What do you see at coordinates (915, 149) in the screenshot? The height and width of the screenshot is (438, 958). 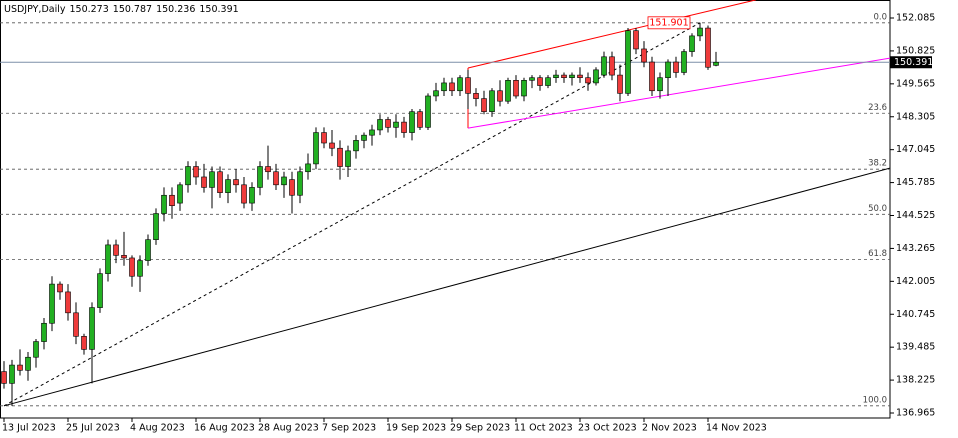 I see `y-tick-label: 147.045` at bounding box center [915, 149].